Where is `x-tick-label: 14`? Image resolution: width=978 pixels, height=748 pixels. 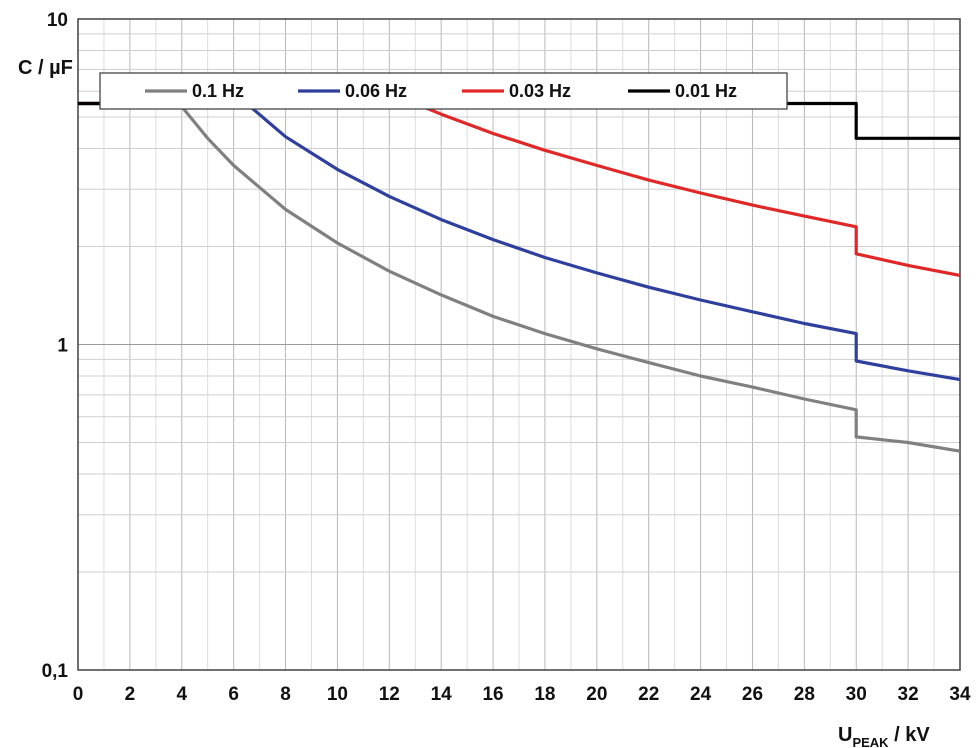 x-tick-label: 14 is located at coordinates (442, 694).